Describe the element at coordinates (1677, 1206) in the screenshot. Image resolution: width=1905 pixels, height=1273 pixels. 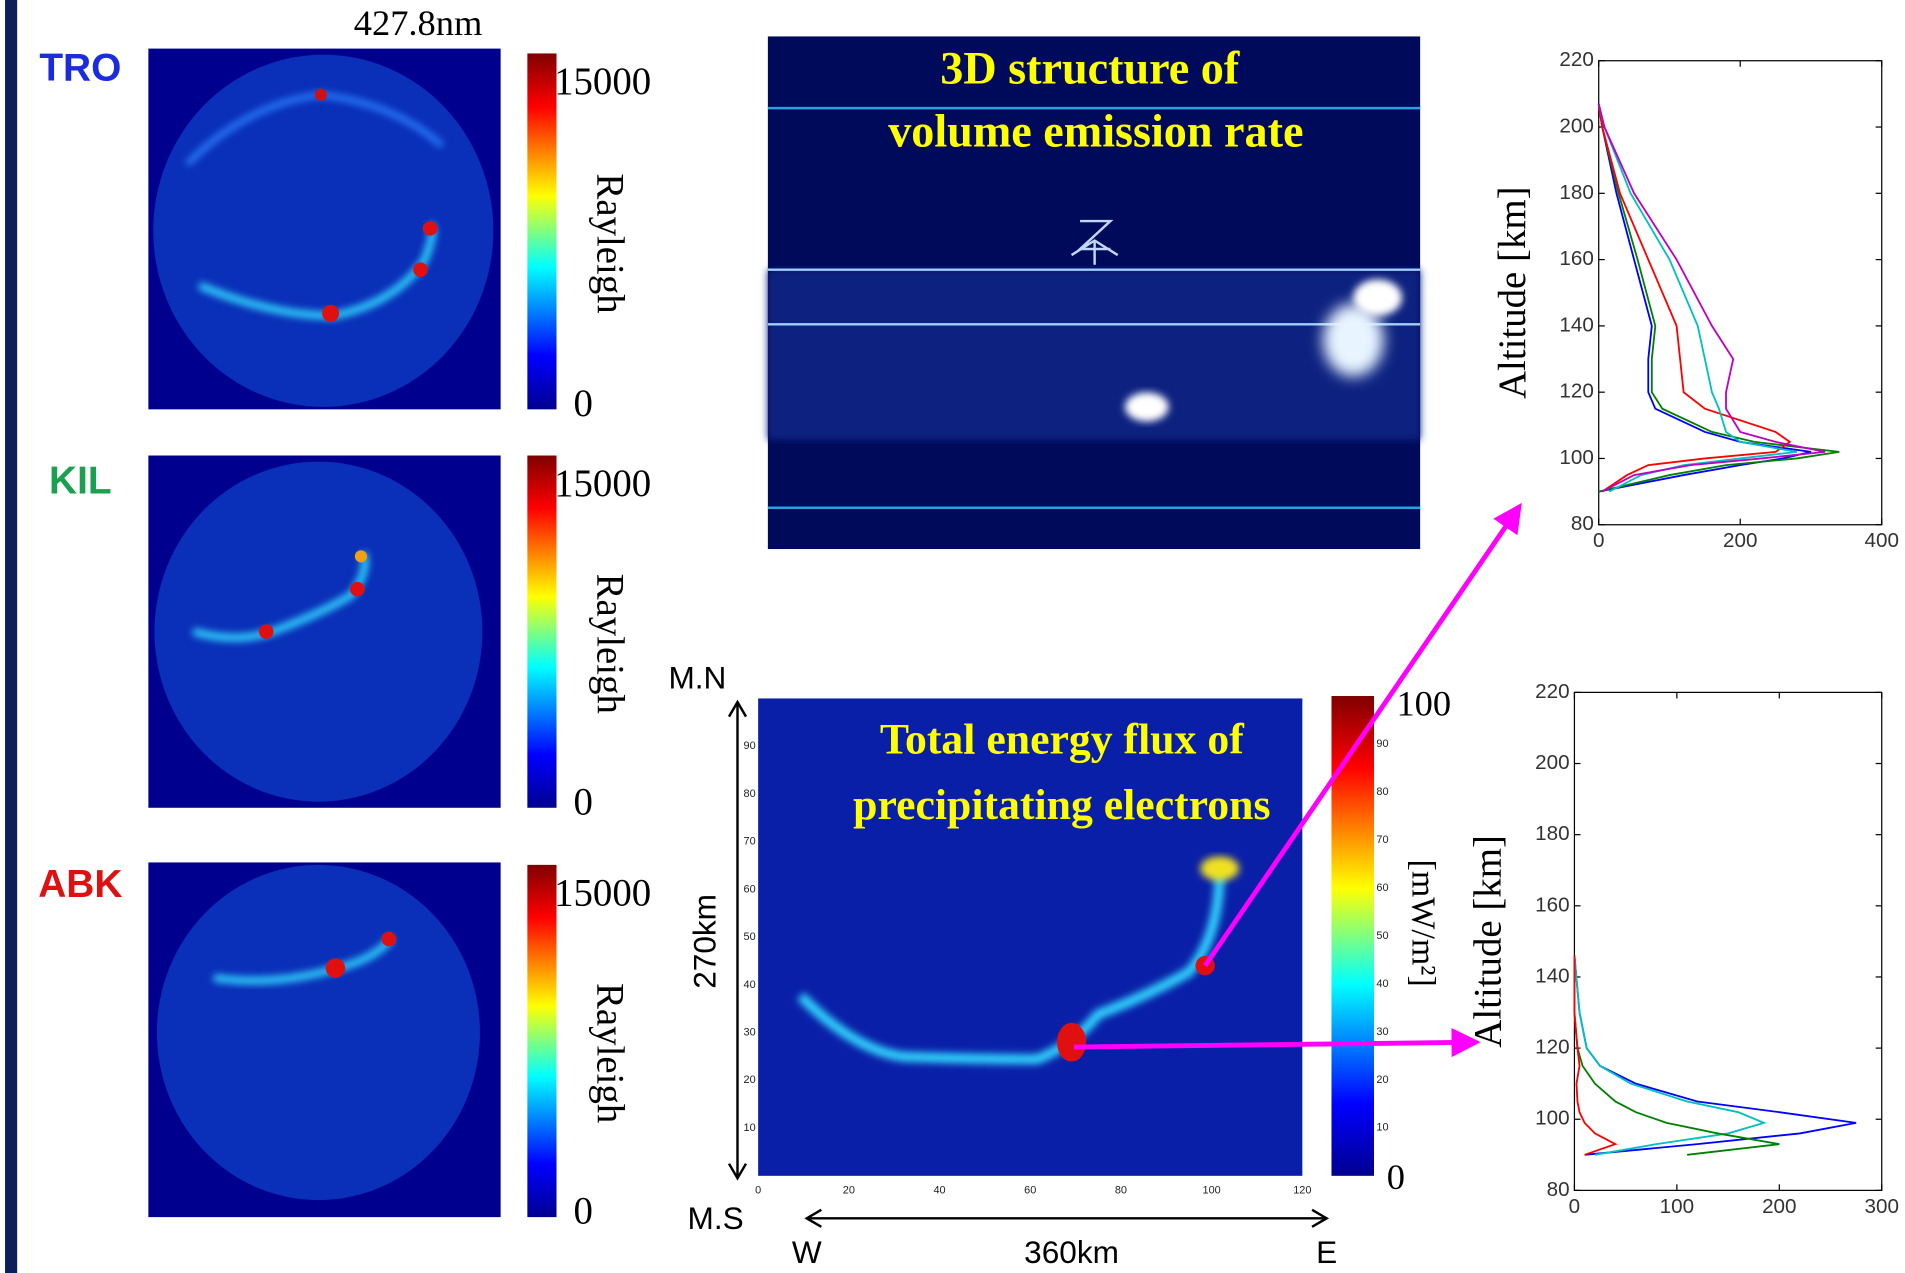
I see `x-tick-label: 100` at that location.